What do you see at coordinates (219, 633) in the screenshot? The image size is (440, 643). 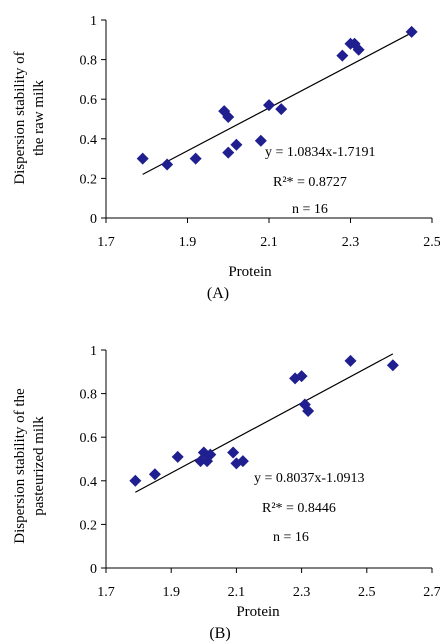 I see `panel-label: (B)` at bounding box center [219, 633].